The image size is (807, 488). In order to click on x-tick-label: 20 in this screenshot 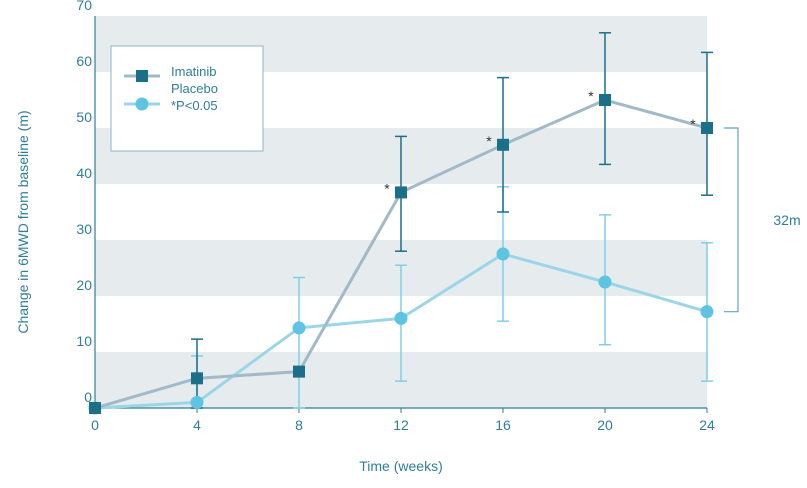, I will do `click(605, 425)`.